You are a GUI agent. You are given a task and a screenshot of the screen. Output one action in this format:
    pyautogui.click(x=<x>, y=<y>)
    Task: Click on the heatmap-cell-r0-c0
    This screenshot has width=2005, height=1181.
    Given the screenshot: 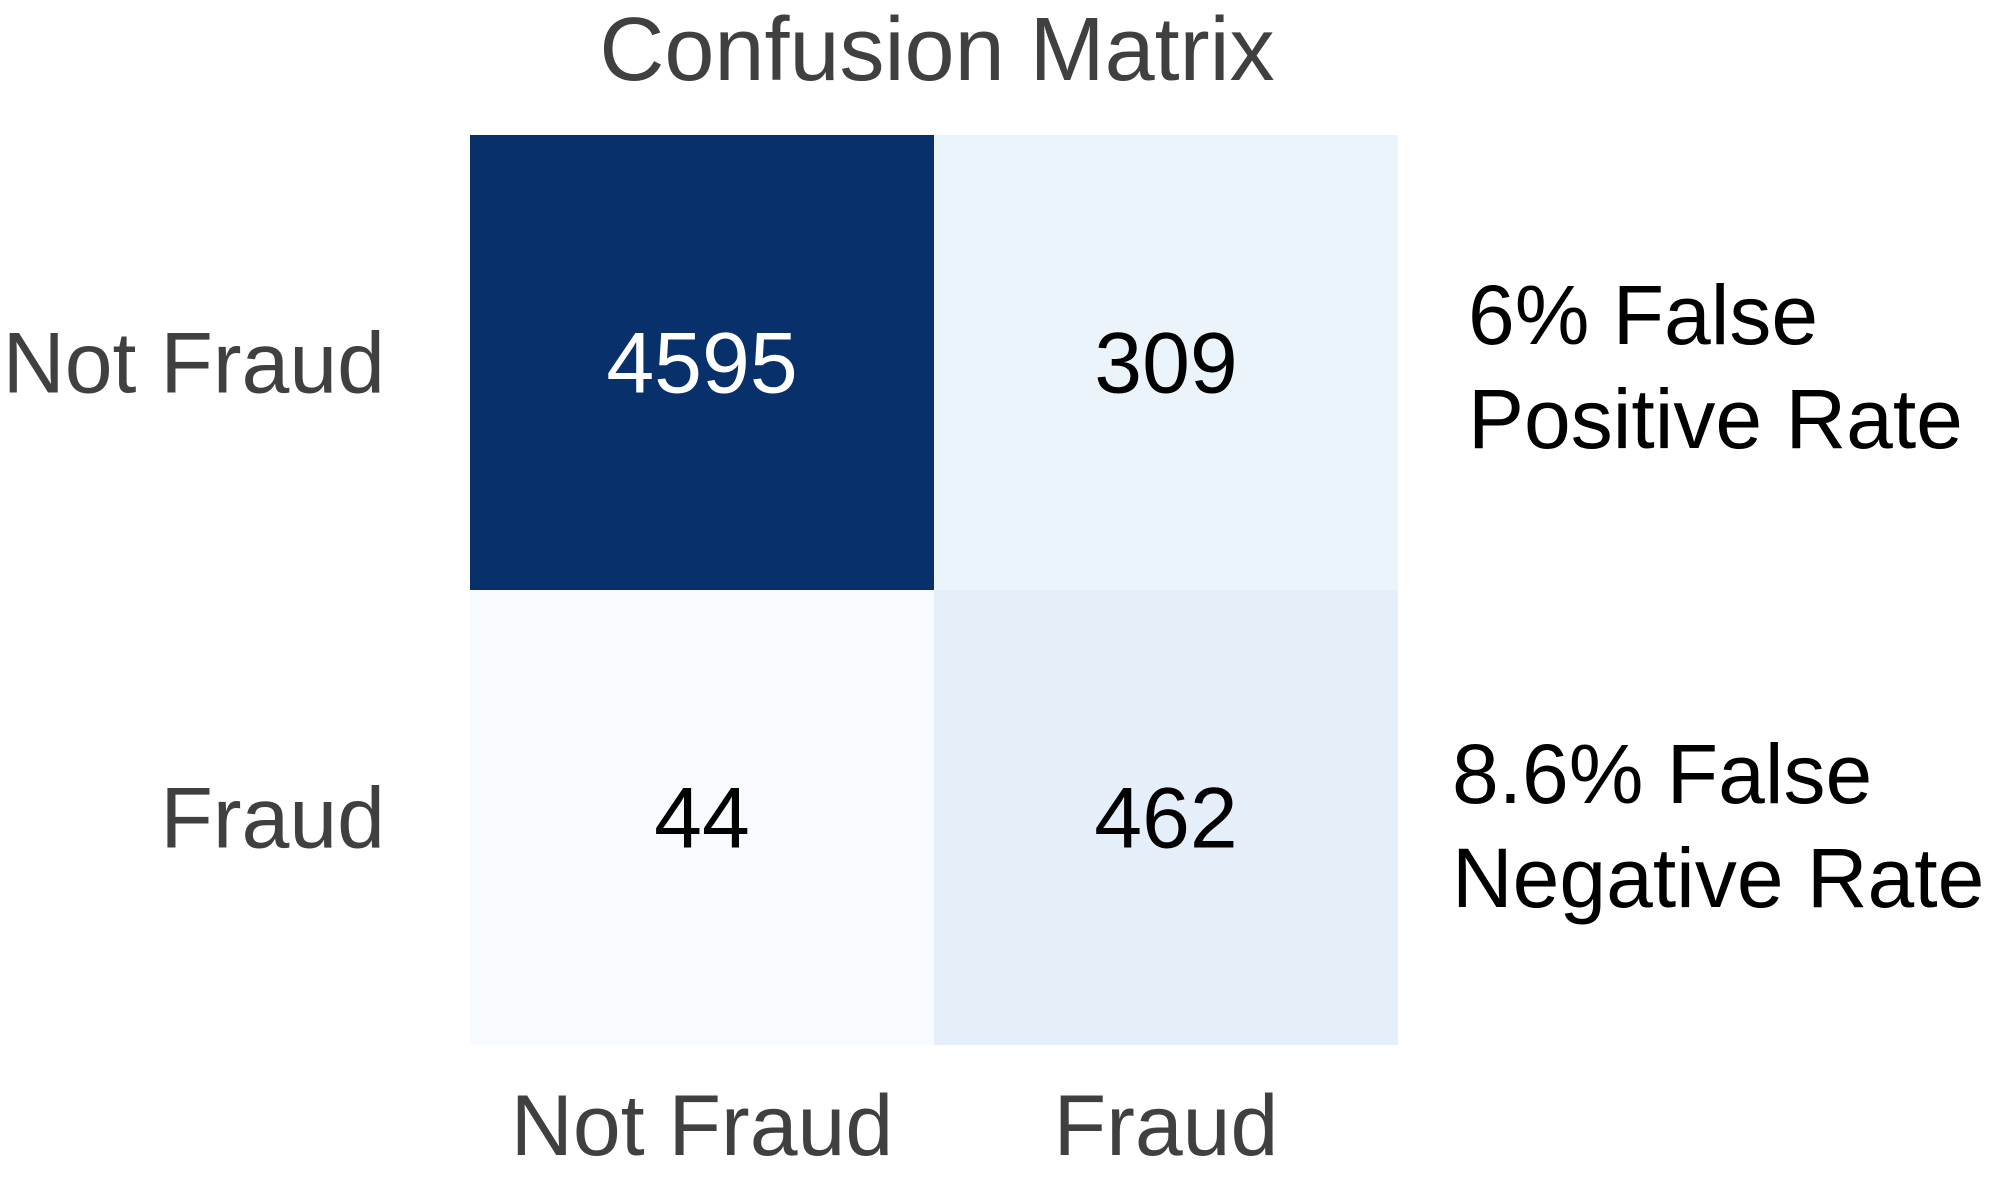 What is the action you would take?
    pyautogui.click(x=702, y=362)
    